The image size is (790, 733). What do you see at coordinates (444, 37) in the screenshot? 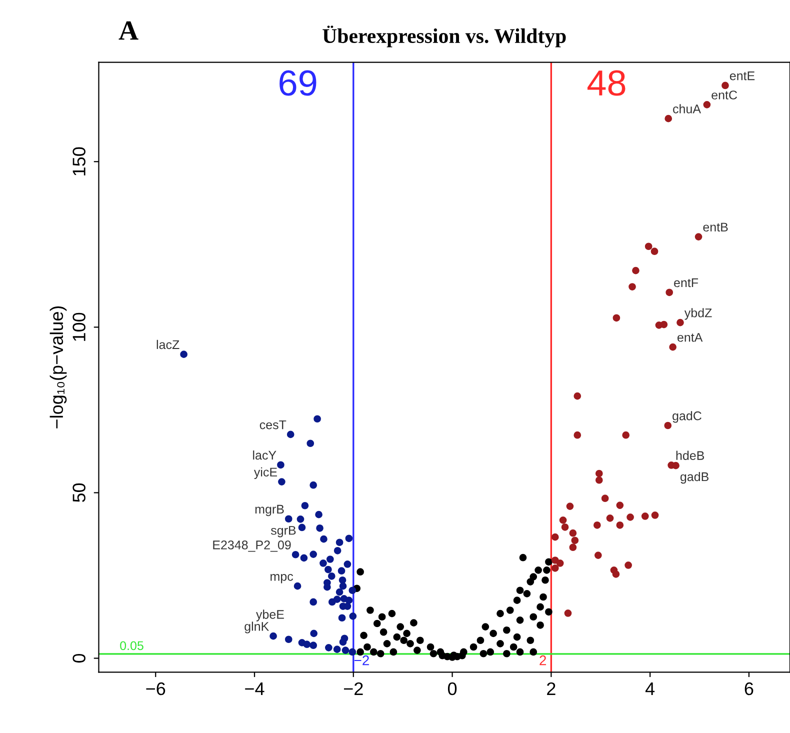
I see `chart-title: Überexpression vs. Wildtyp` at bounding box center [444, 37].